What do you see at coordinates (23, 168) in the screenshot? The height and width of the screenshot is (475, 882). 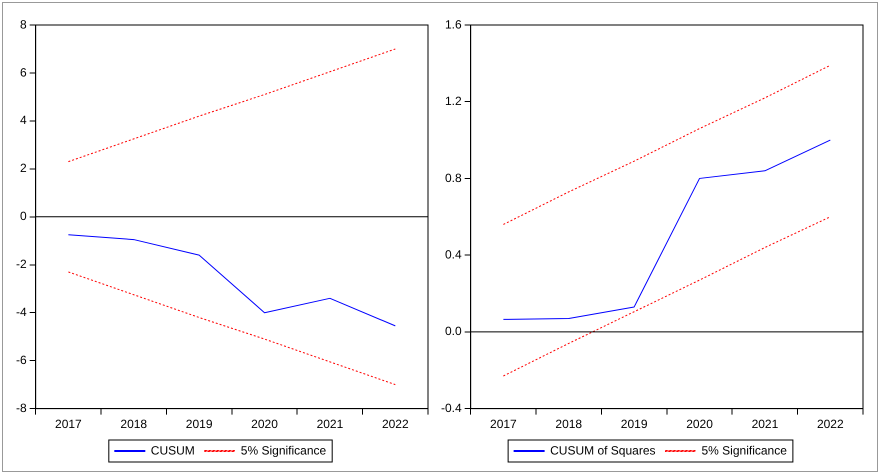 I see `y-tick-label: 2` at bounding box center [23, 168].